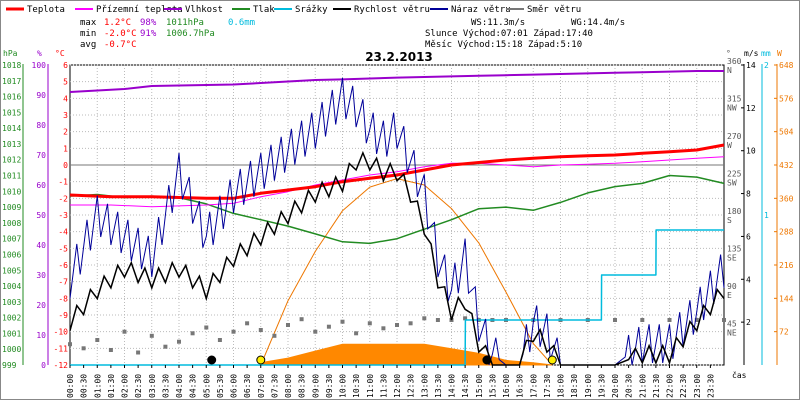  What do you see at coordinates (734, 211) in the screenshot?
I see `axis-direction-tick: 180` at bounding box center [734, 211].